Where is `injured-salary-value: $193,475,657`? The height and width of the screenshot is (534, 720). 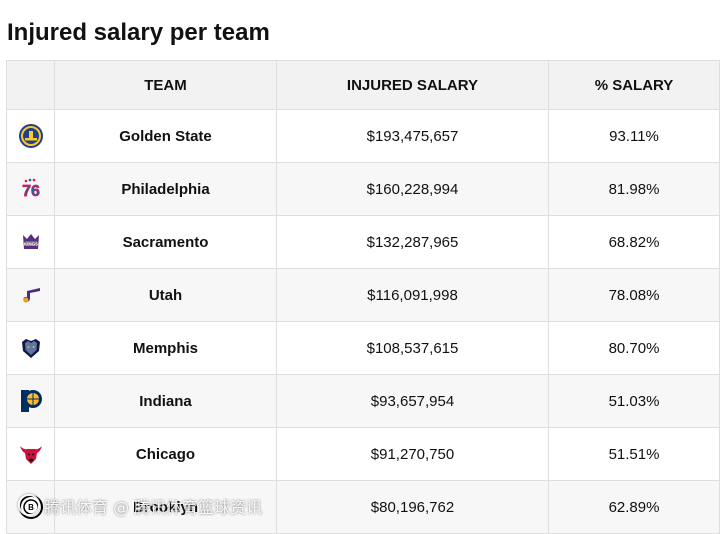 injured-salary-value: $193,475,657 is located at coordinates (412, 136).